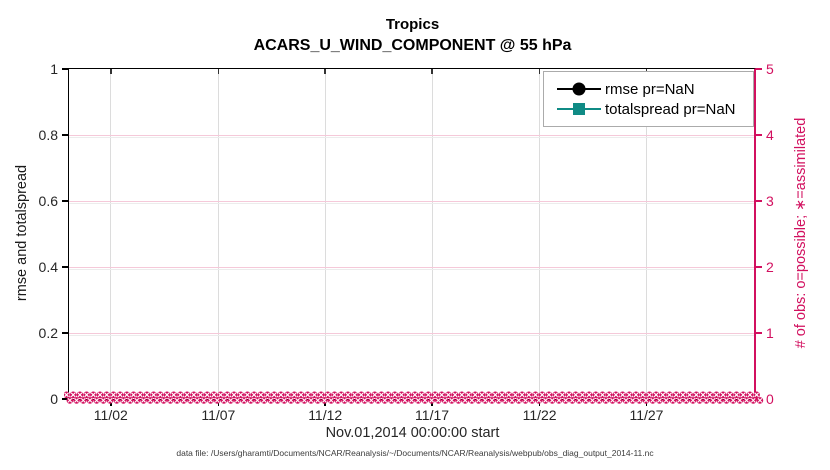  I want to click on totalspread-square-marker-icon, so click(579, 109).